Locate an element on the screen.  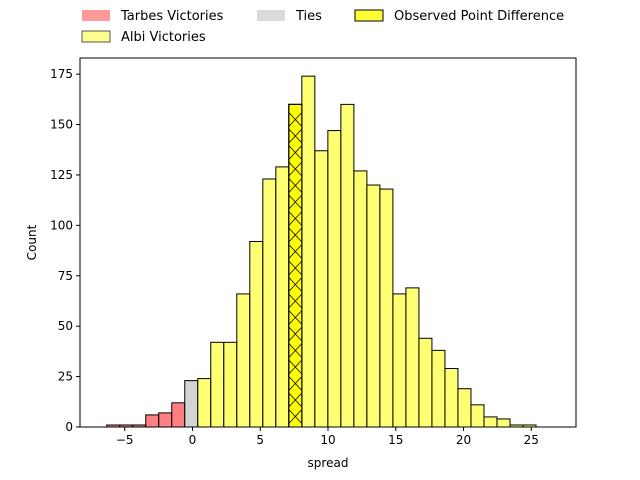
y-axis-label: Count is located at coordinates (32, 242).